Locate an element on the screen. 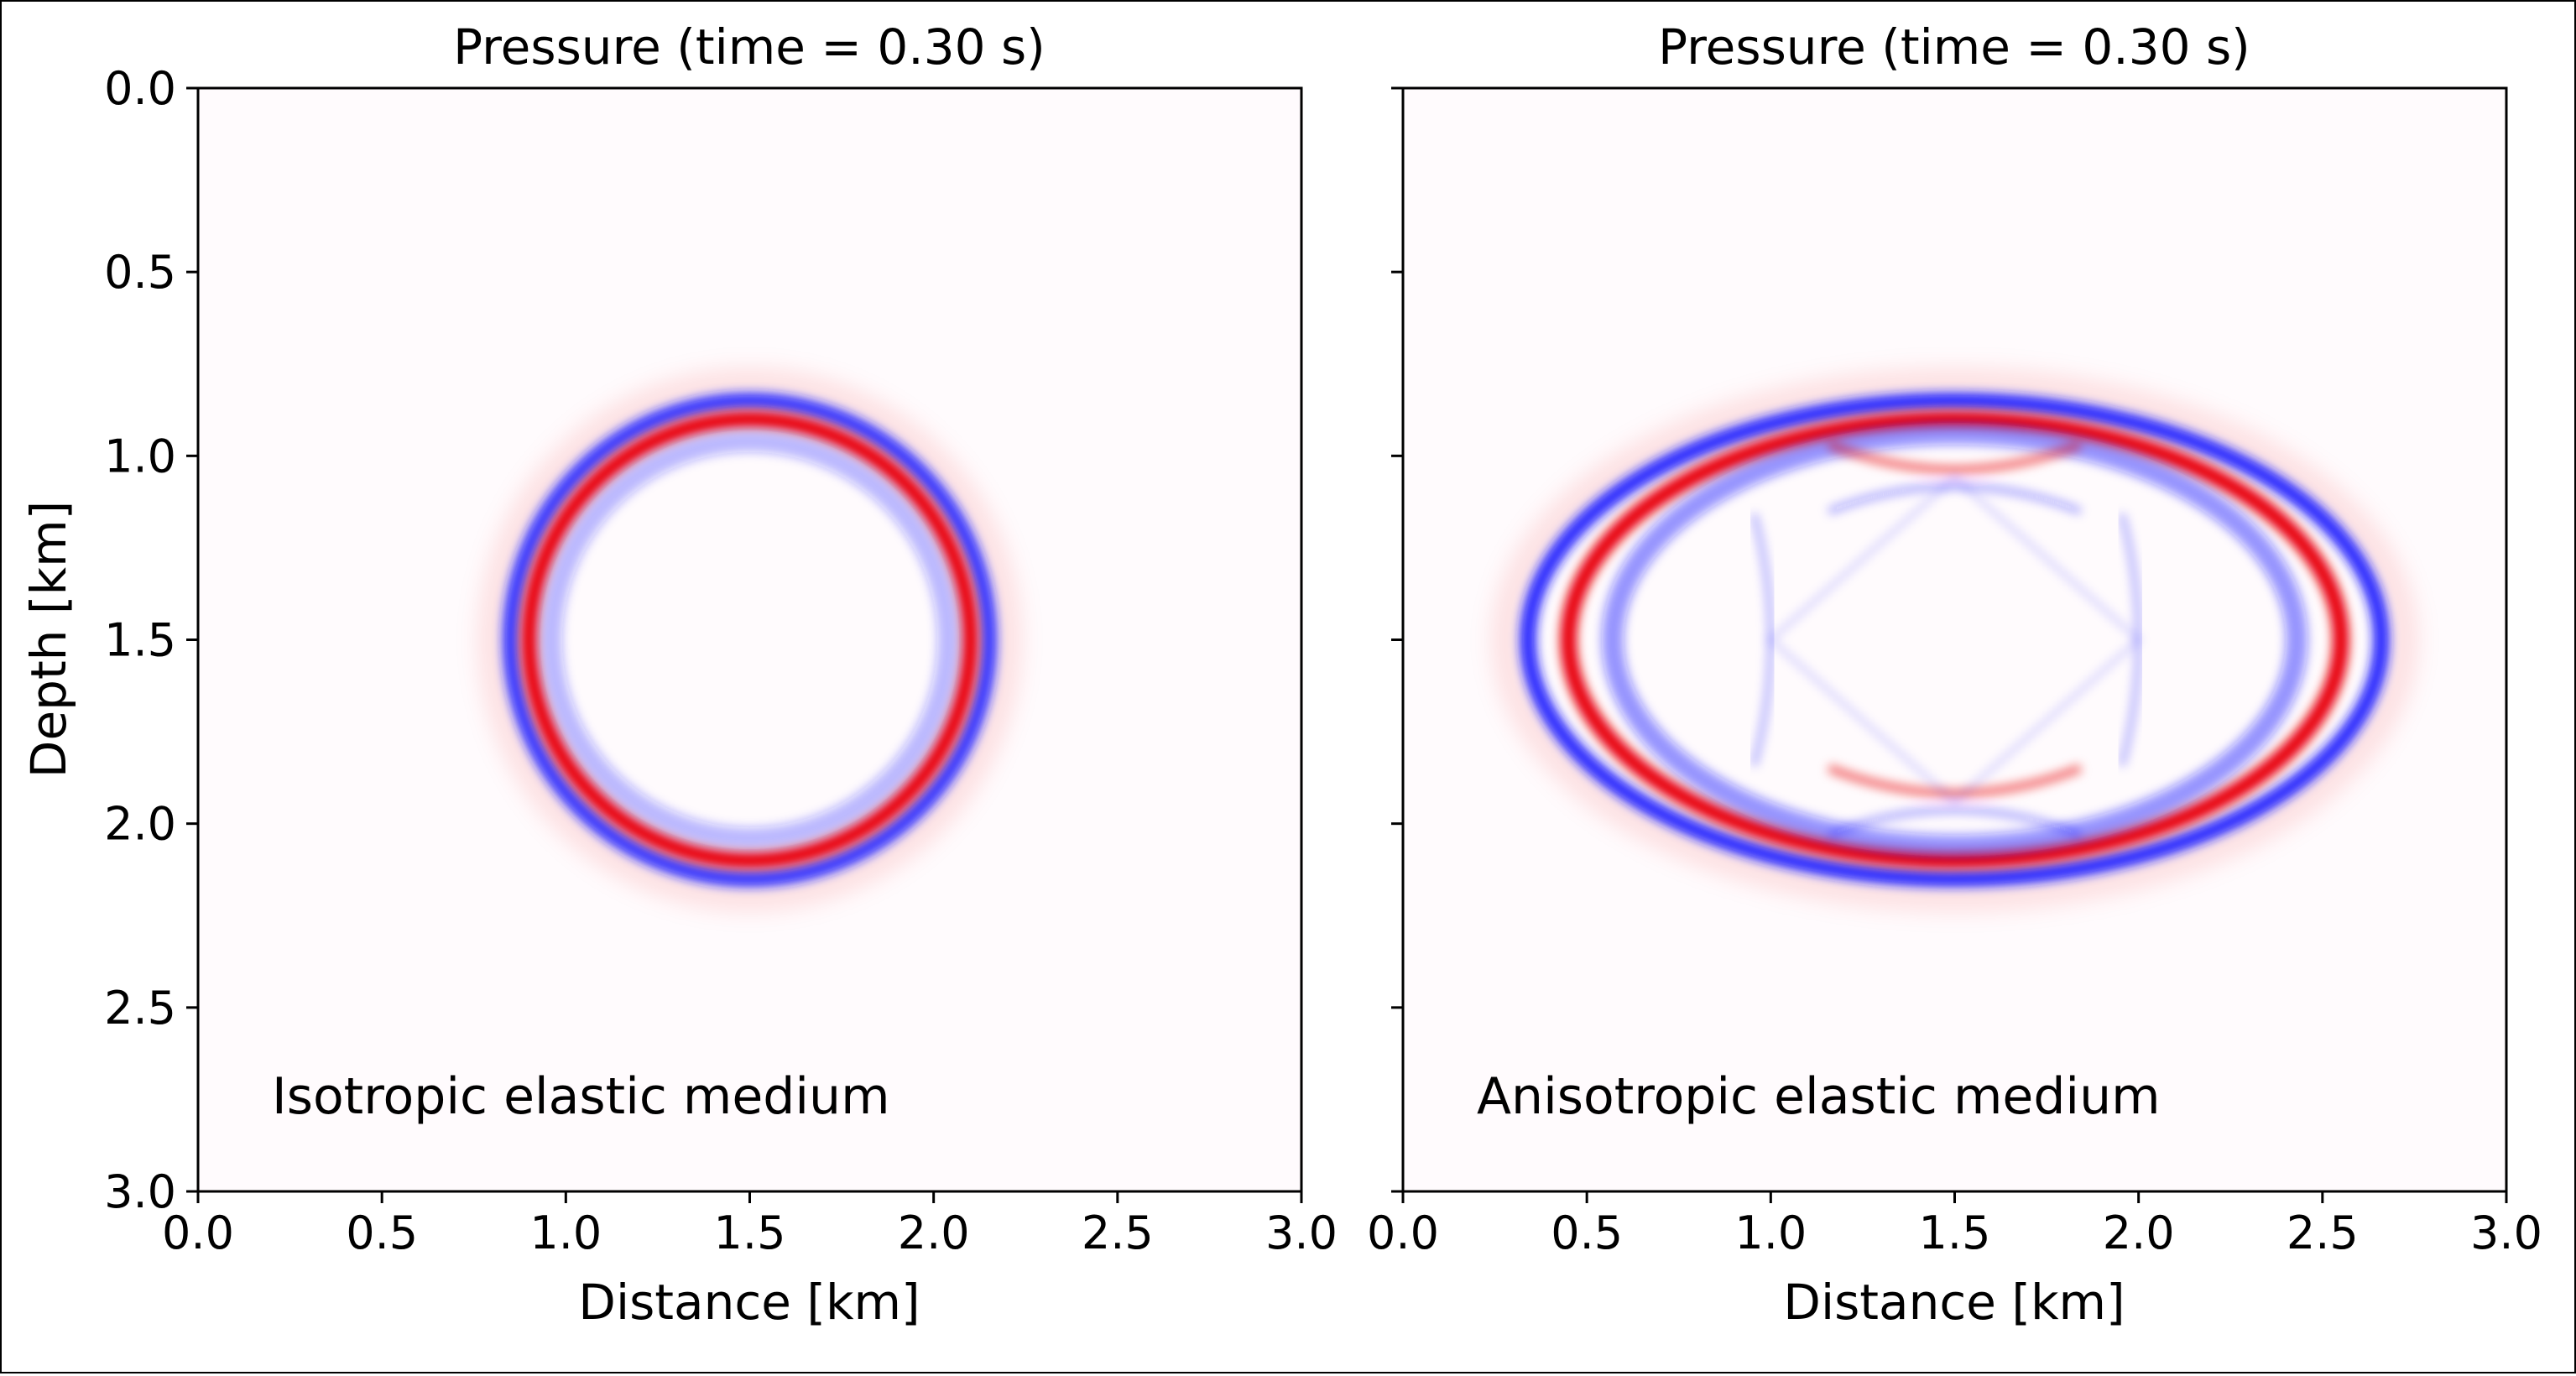  y-axis-ticks is located at coordinates (1397, 639).